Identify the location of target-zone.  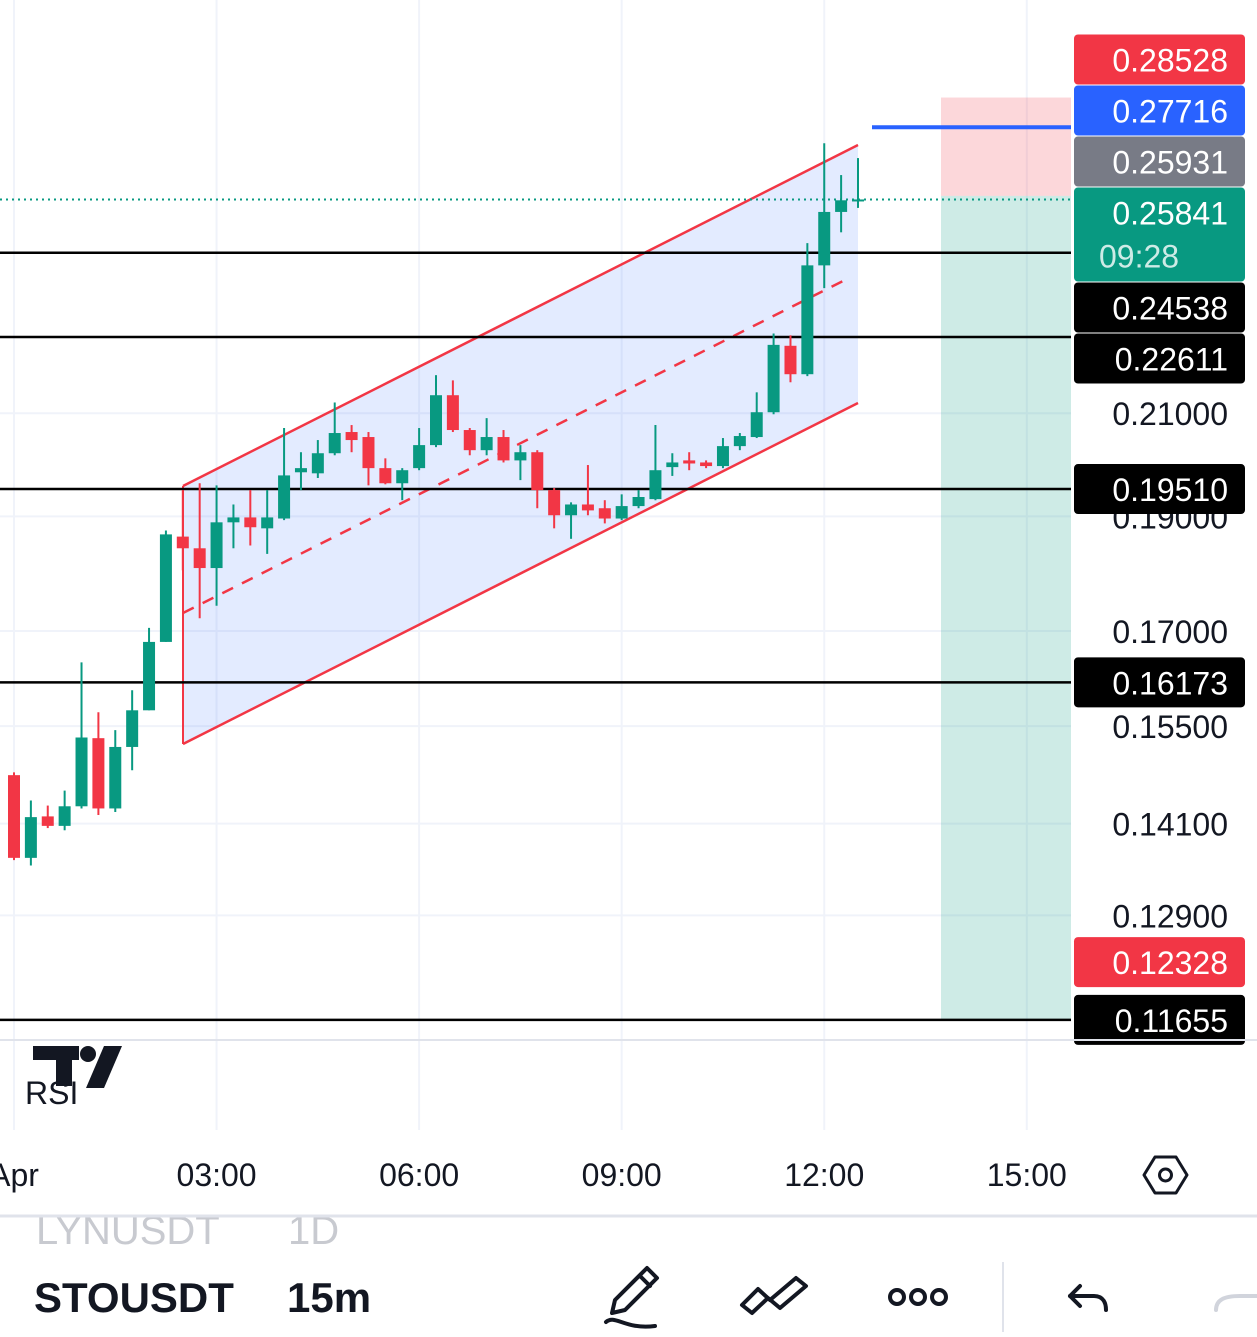
(1006, 607).